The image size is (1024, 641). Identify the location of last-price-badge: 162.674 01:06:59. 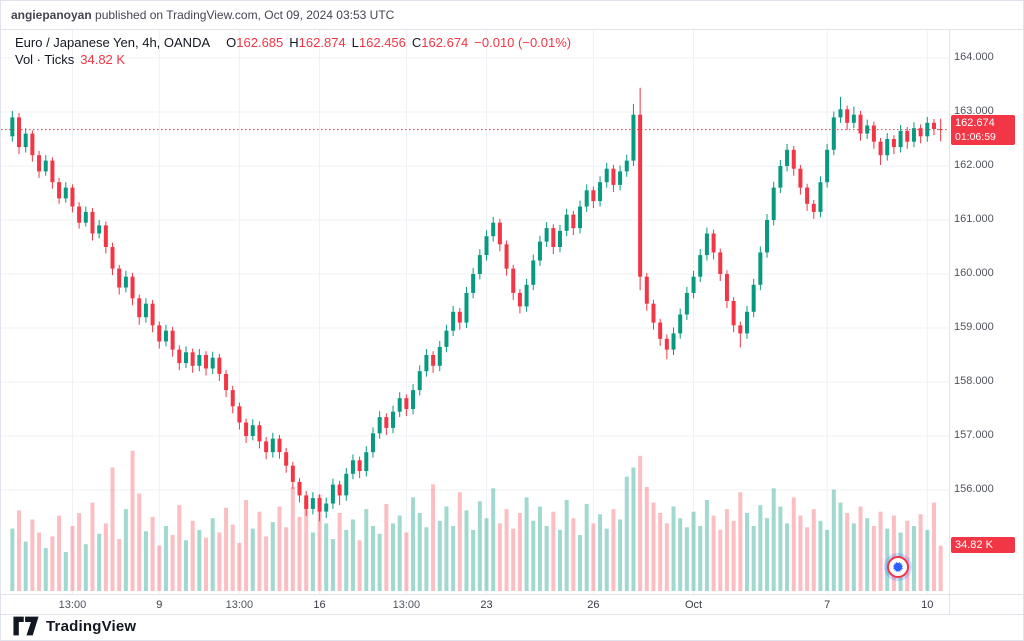
(983, 129).